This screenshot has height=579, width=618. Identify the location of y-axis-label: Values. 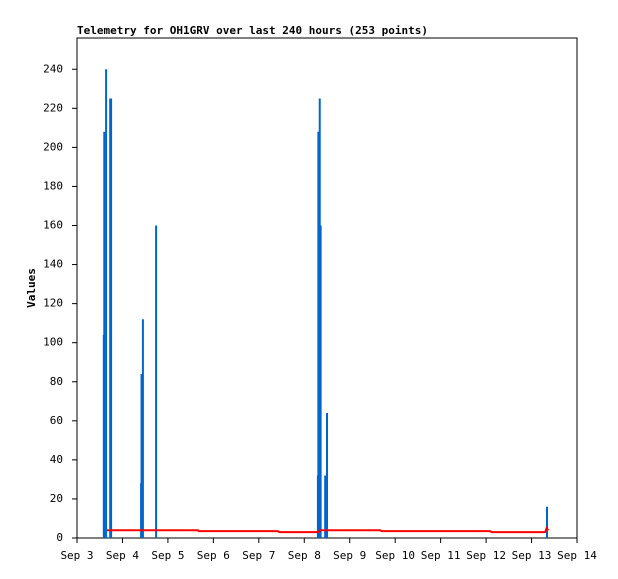
(31, 288).